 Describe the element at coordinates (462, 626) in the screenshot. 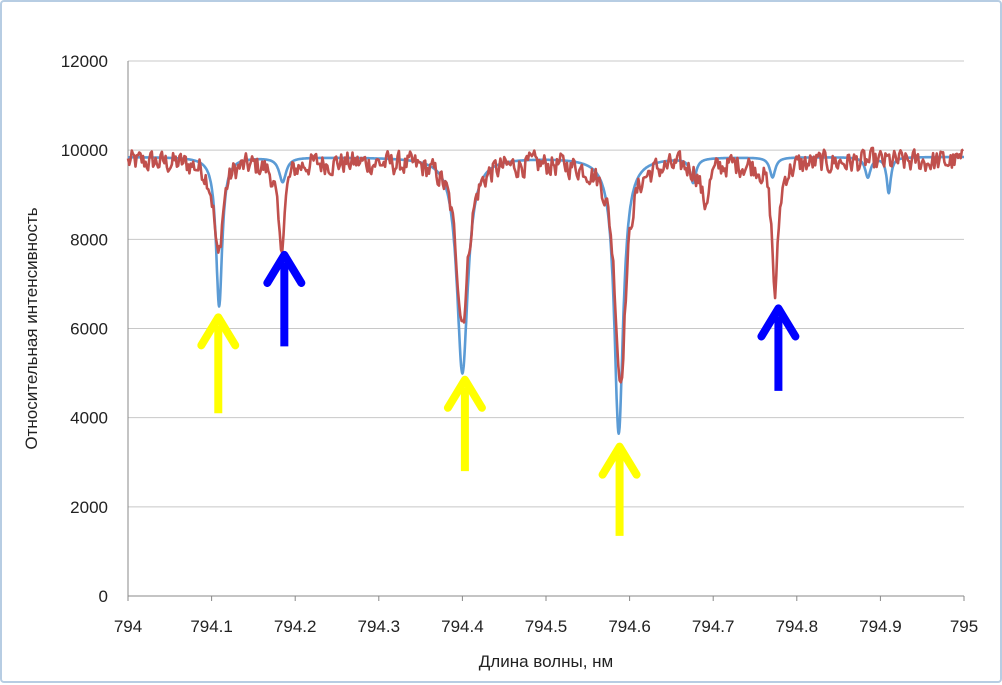

I see `x-tick-label: 794.4` at that location.